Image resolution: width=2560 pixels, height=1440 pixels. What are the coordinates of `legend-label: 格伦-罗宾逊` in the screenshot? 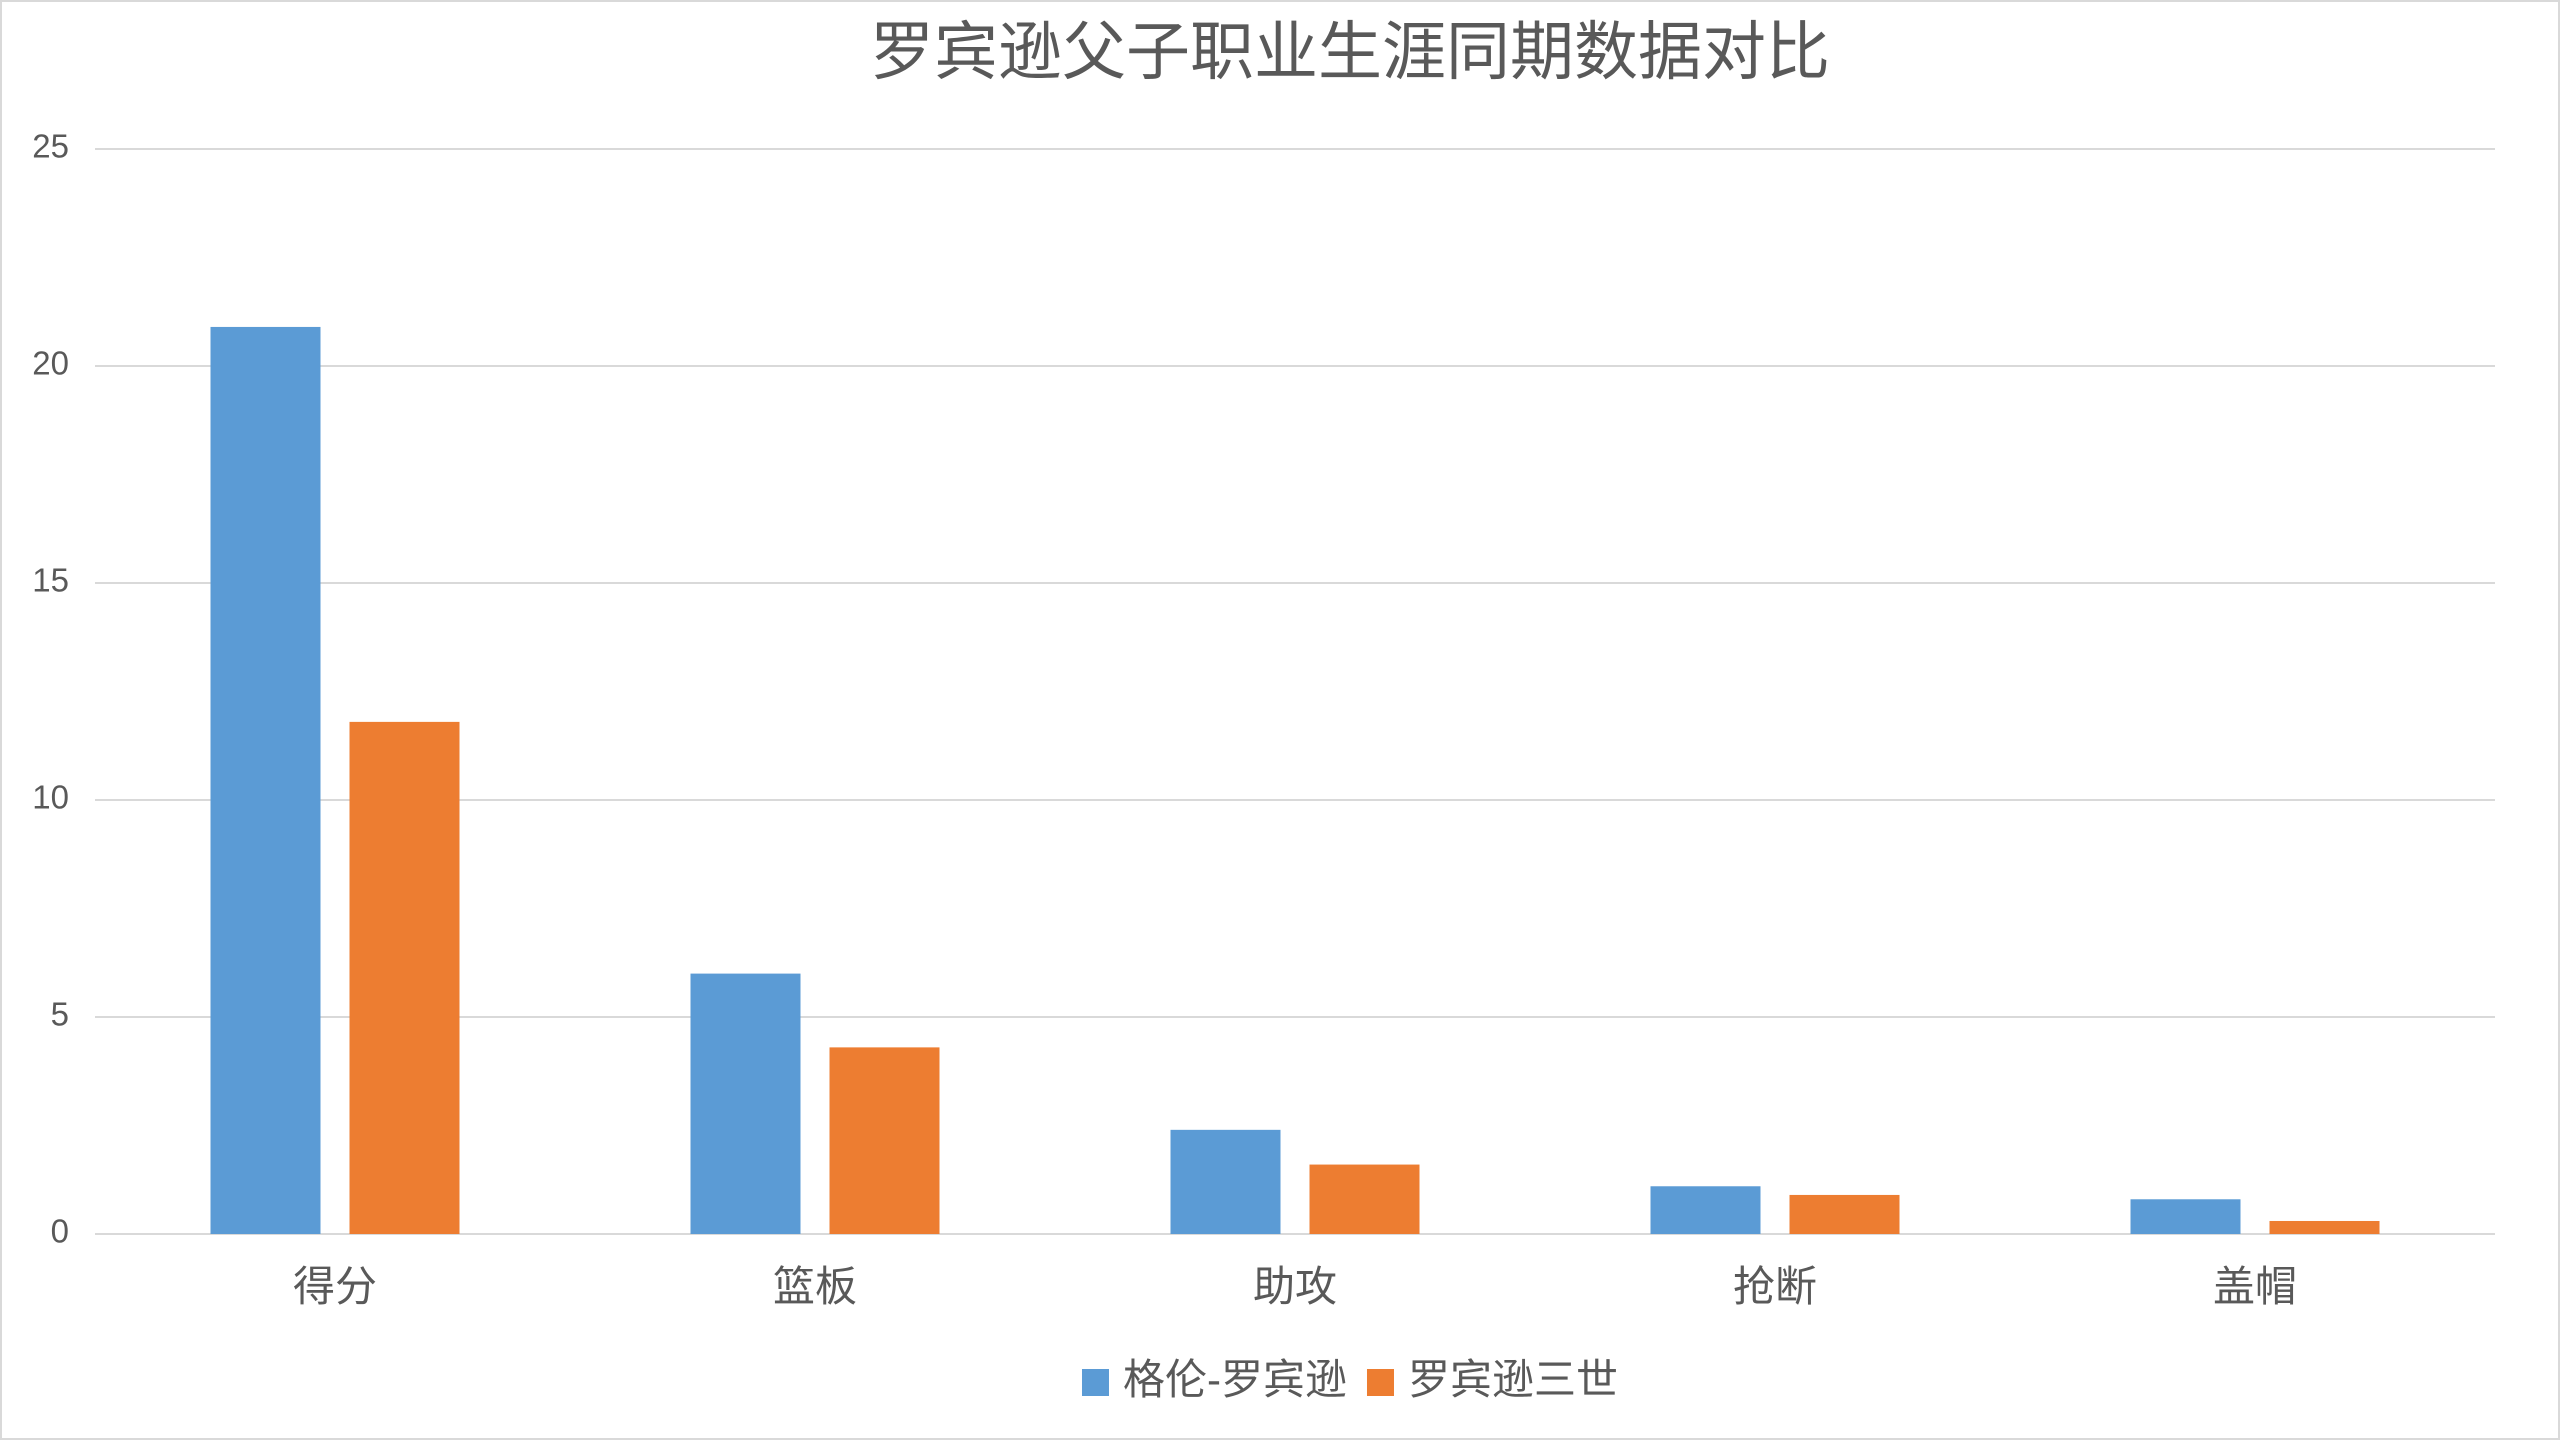 It's located at (1235, 1379).